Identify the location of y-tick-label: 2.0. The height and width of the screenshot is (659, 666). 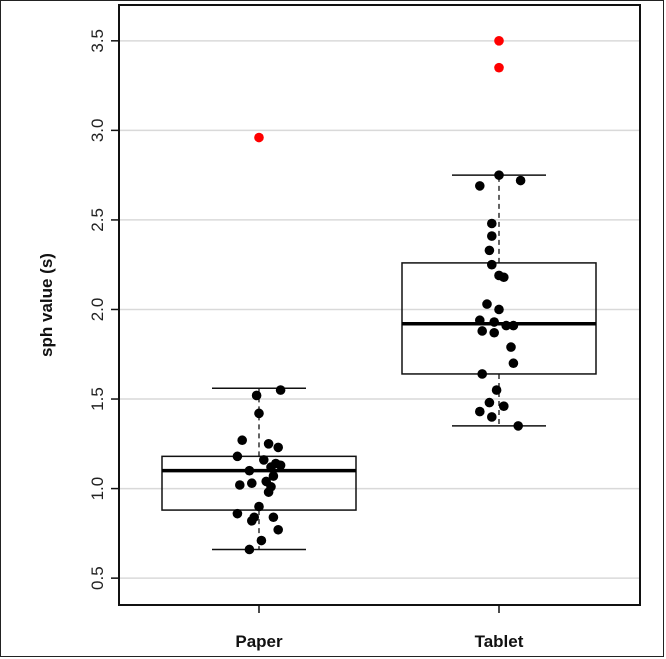
(97, 310).